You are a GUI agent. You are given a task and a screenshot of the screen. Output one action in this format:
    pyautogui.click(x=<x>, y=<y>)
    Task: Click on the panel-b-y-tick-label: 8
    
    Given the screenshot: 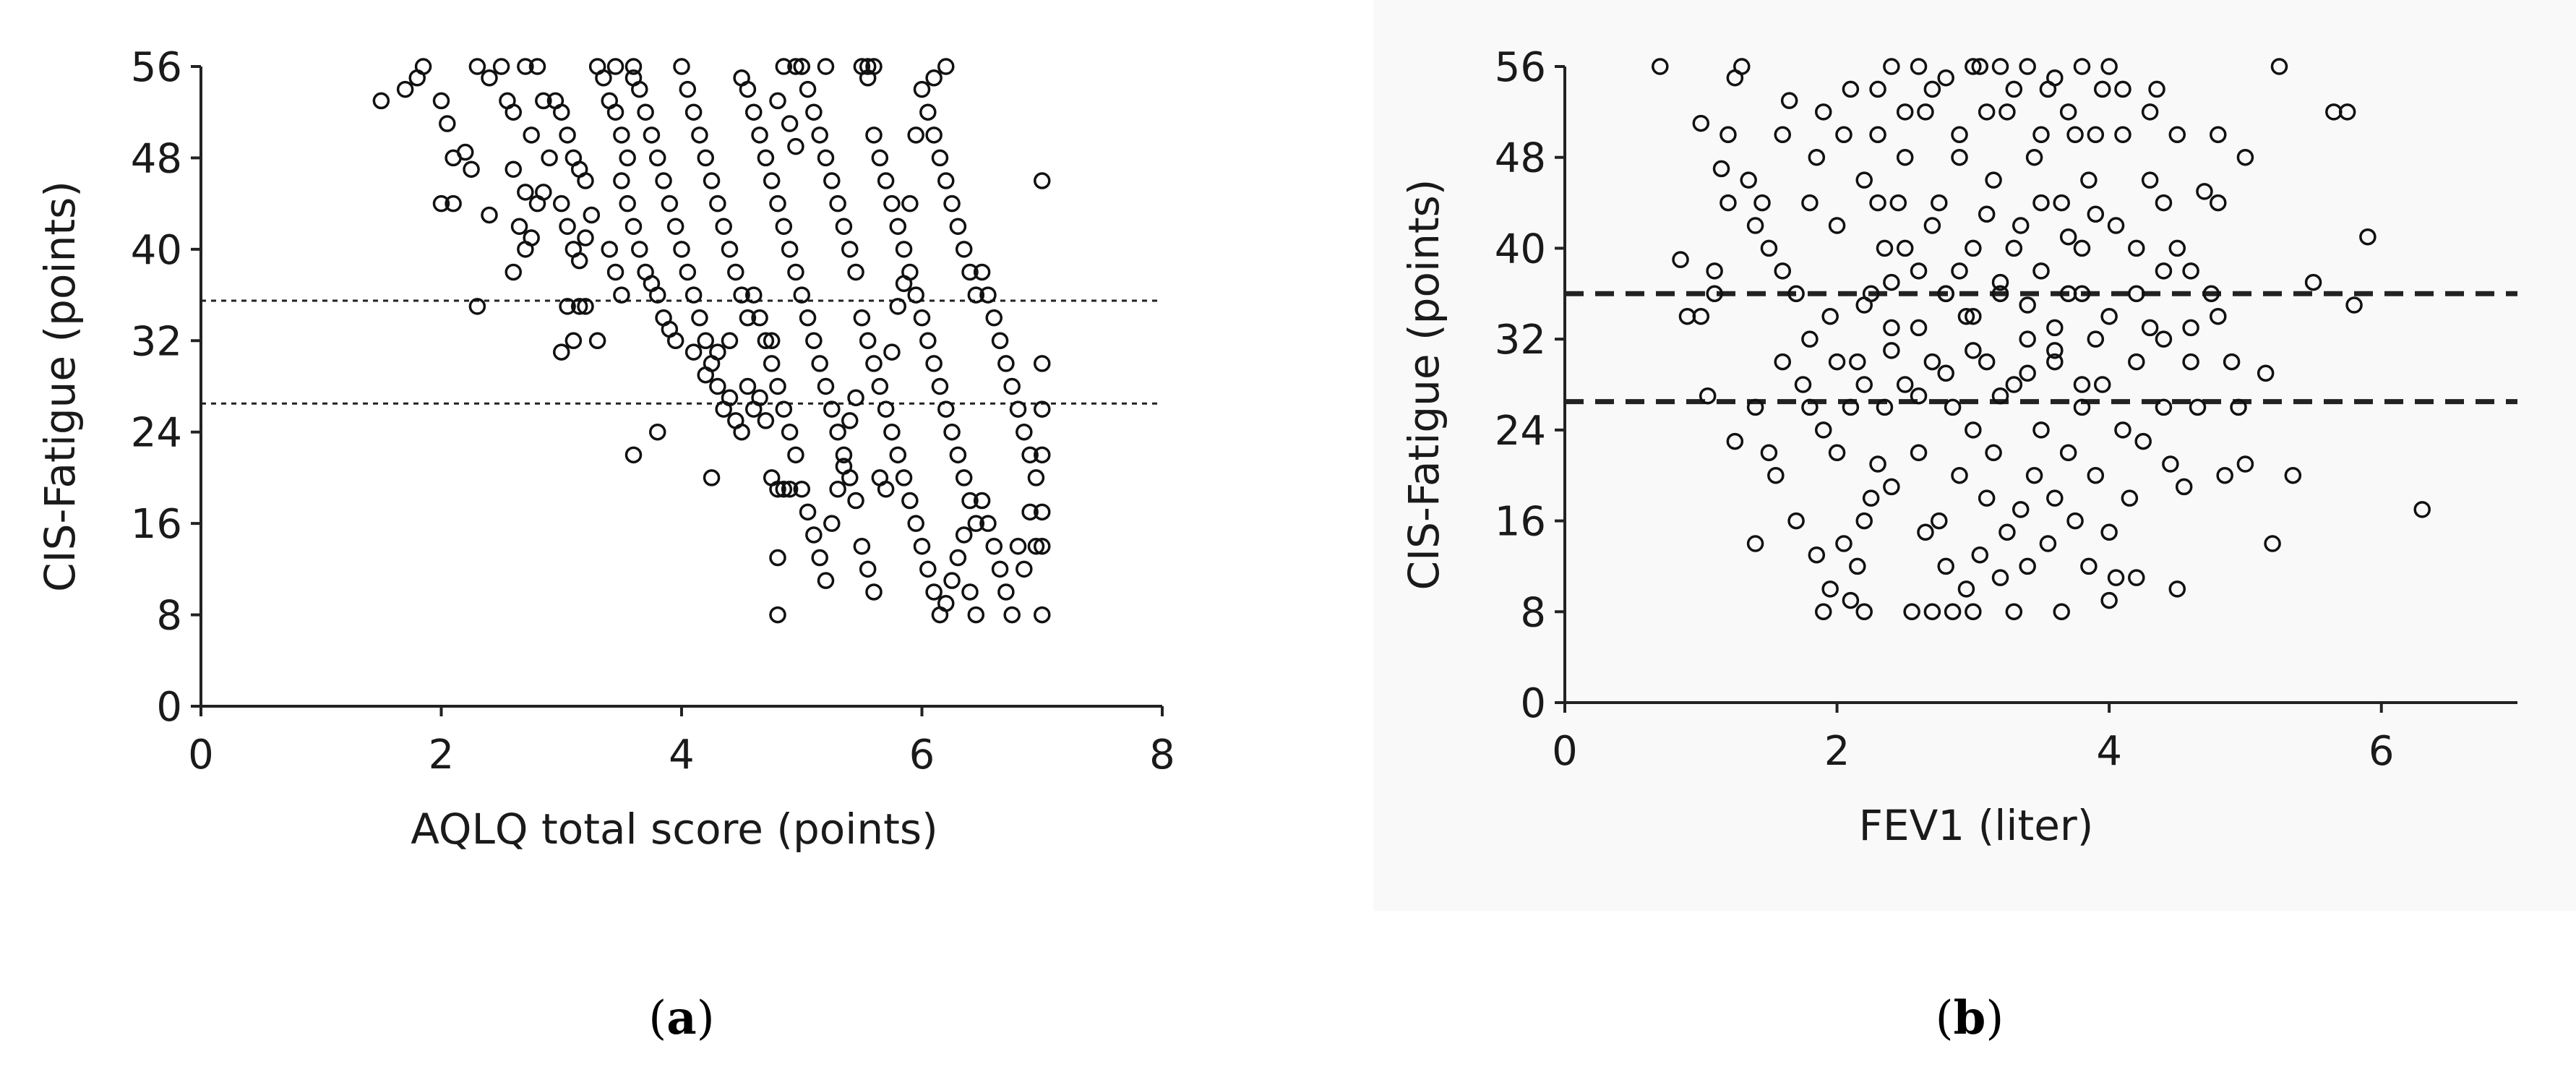 What is the action you would take?
    pyautogui.click(x=1533, y=612)
    